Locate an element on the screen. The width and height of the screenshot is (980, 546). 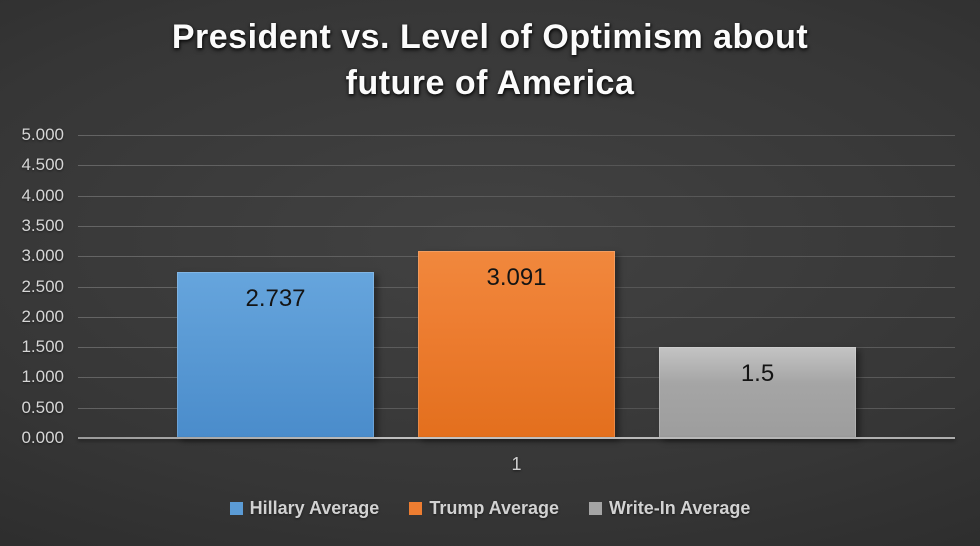
legend-item-hillary-average: Hillary Average is located at coordinates (304, 508).